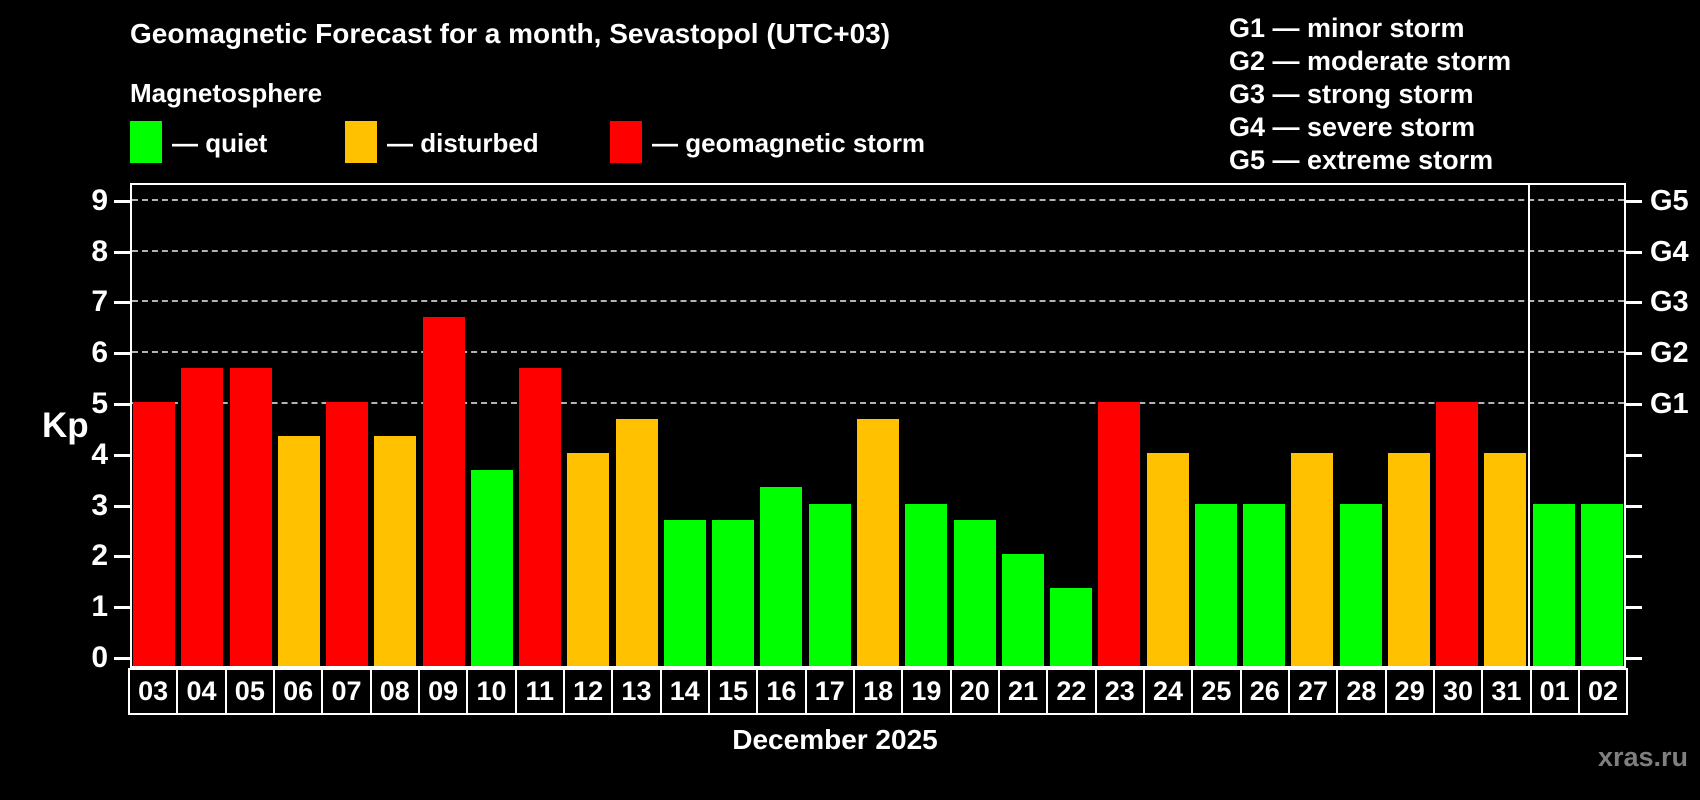 This screenshot has height=800, width=1700. What do you see at coordinates (588, 691) in the screenshot?
I see `day-label-12: 12` at bounding box center [588, 691].